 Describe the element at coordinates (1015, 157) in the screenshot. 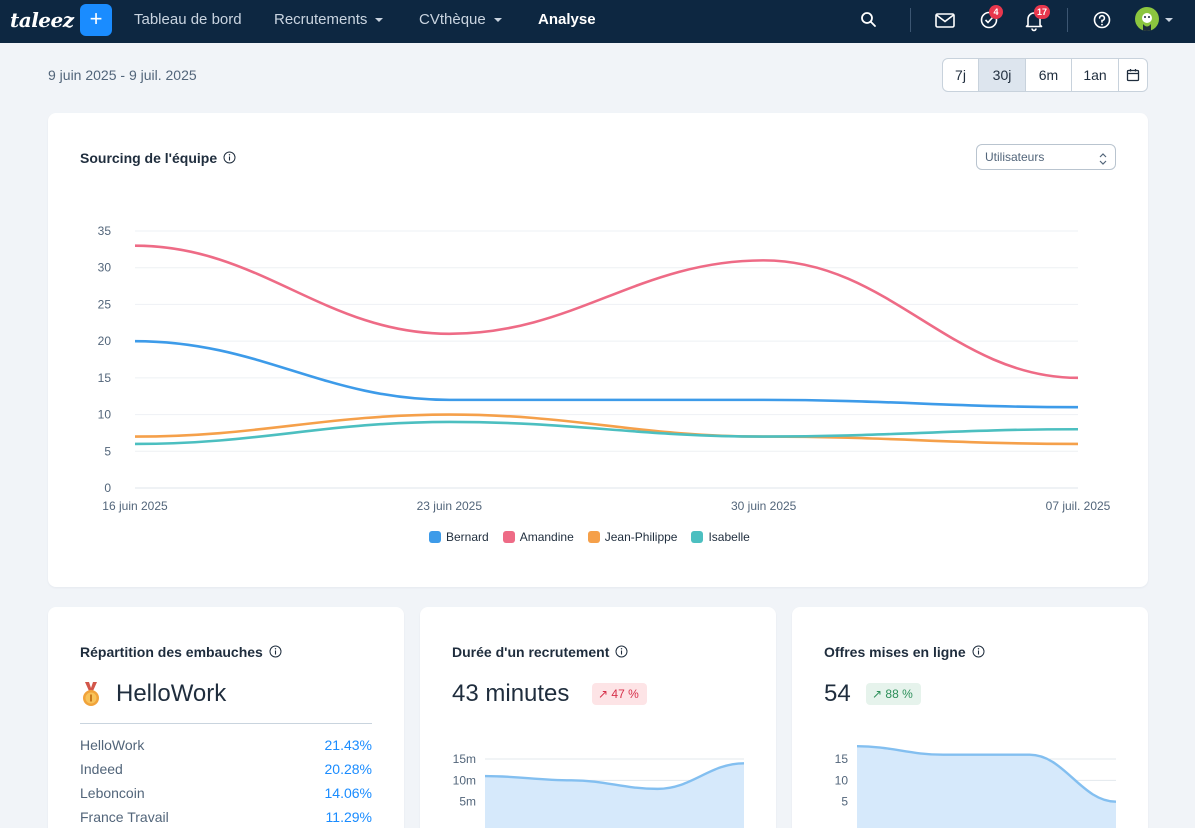

I see `select-value: Utilisateurs` at that location.